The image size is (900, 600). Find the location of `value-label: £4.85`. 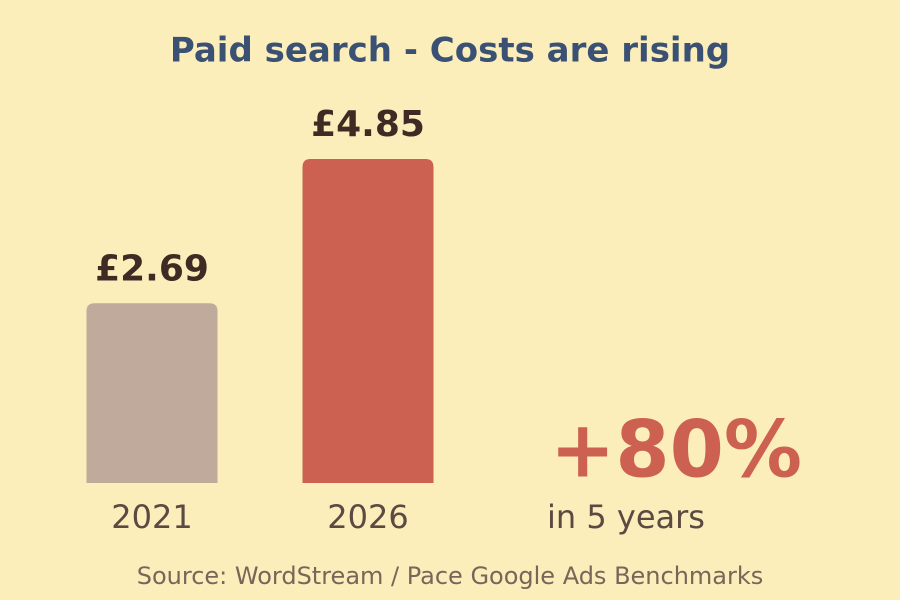

value-label: £4.85 is located at coordinates (368, 124).